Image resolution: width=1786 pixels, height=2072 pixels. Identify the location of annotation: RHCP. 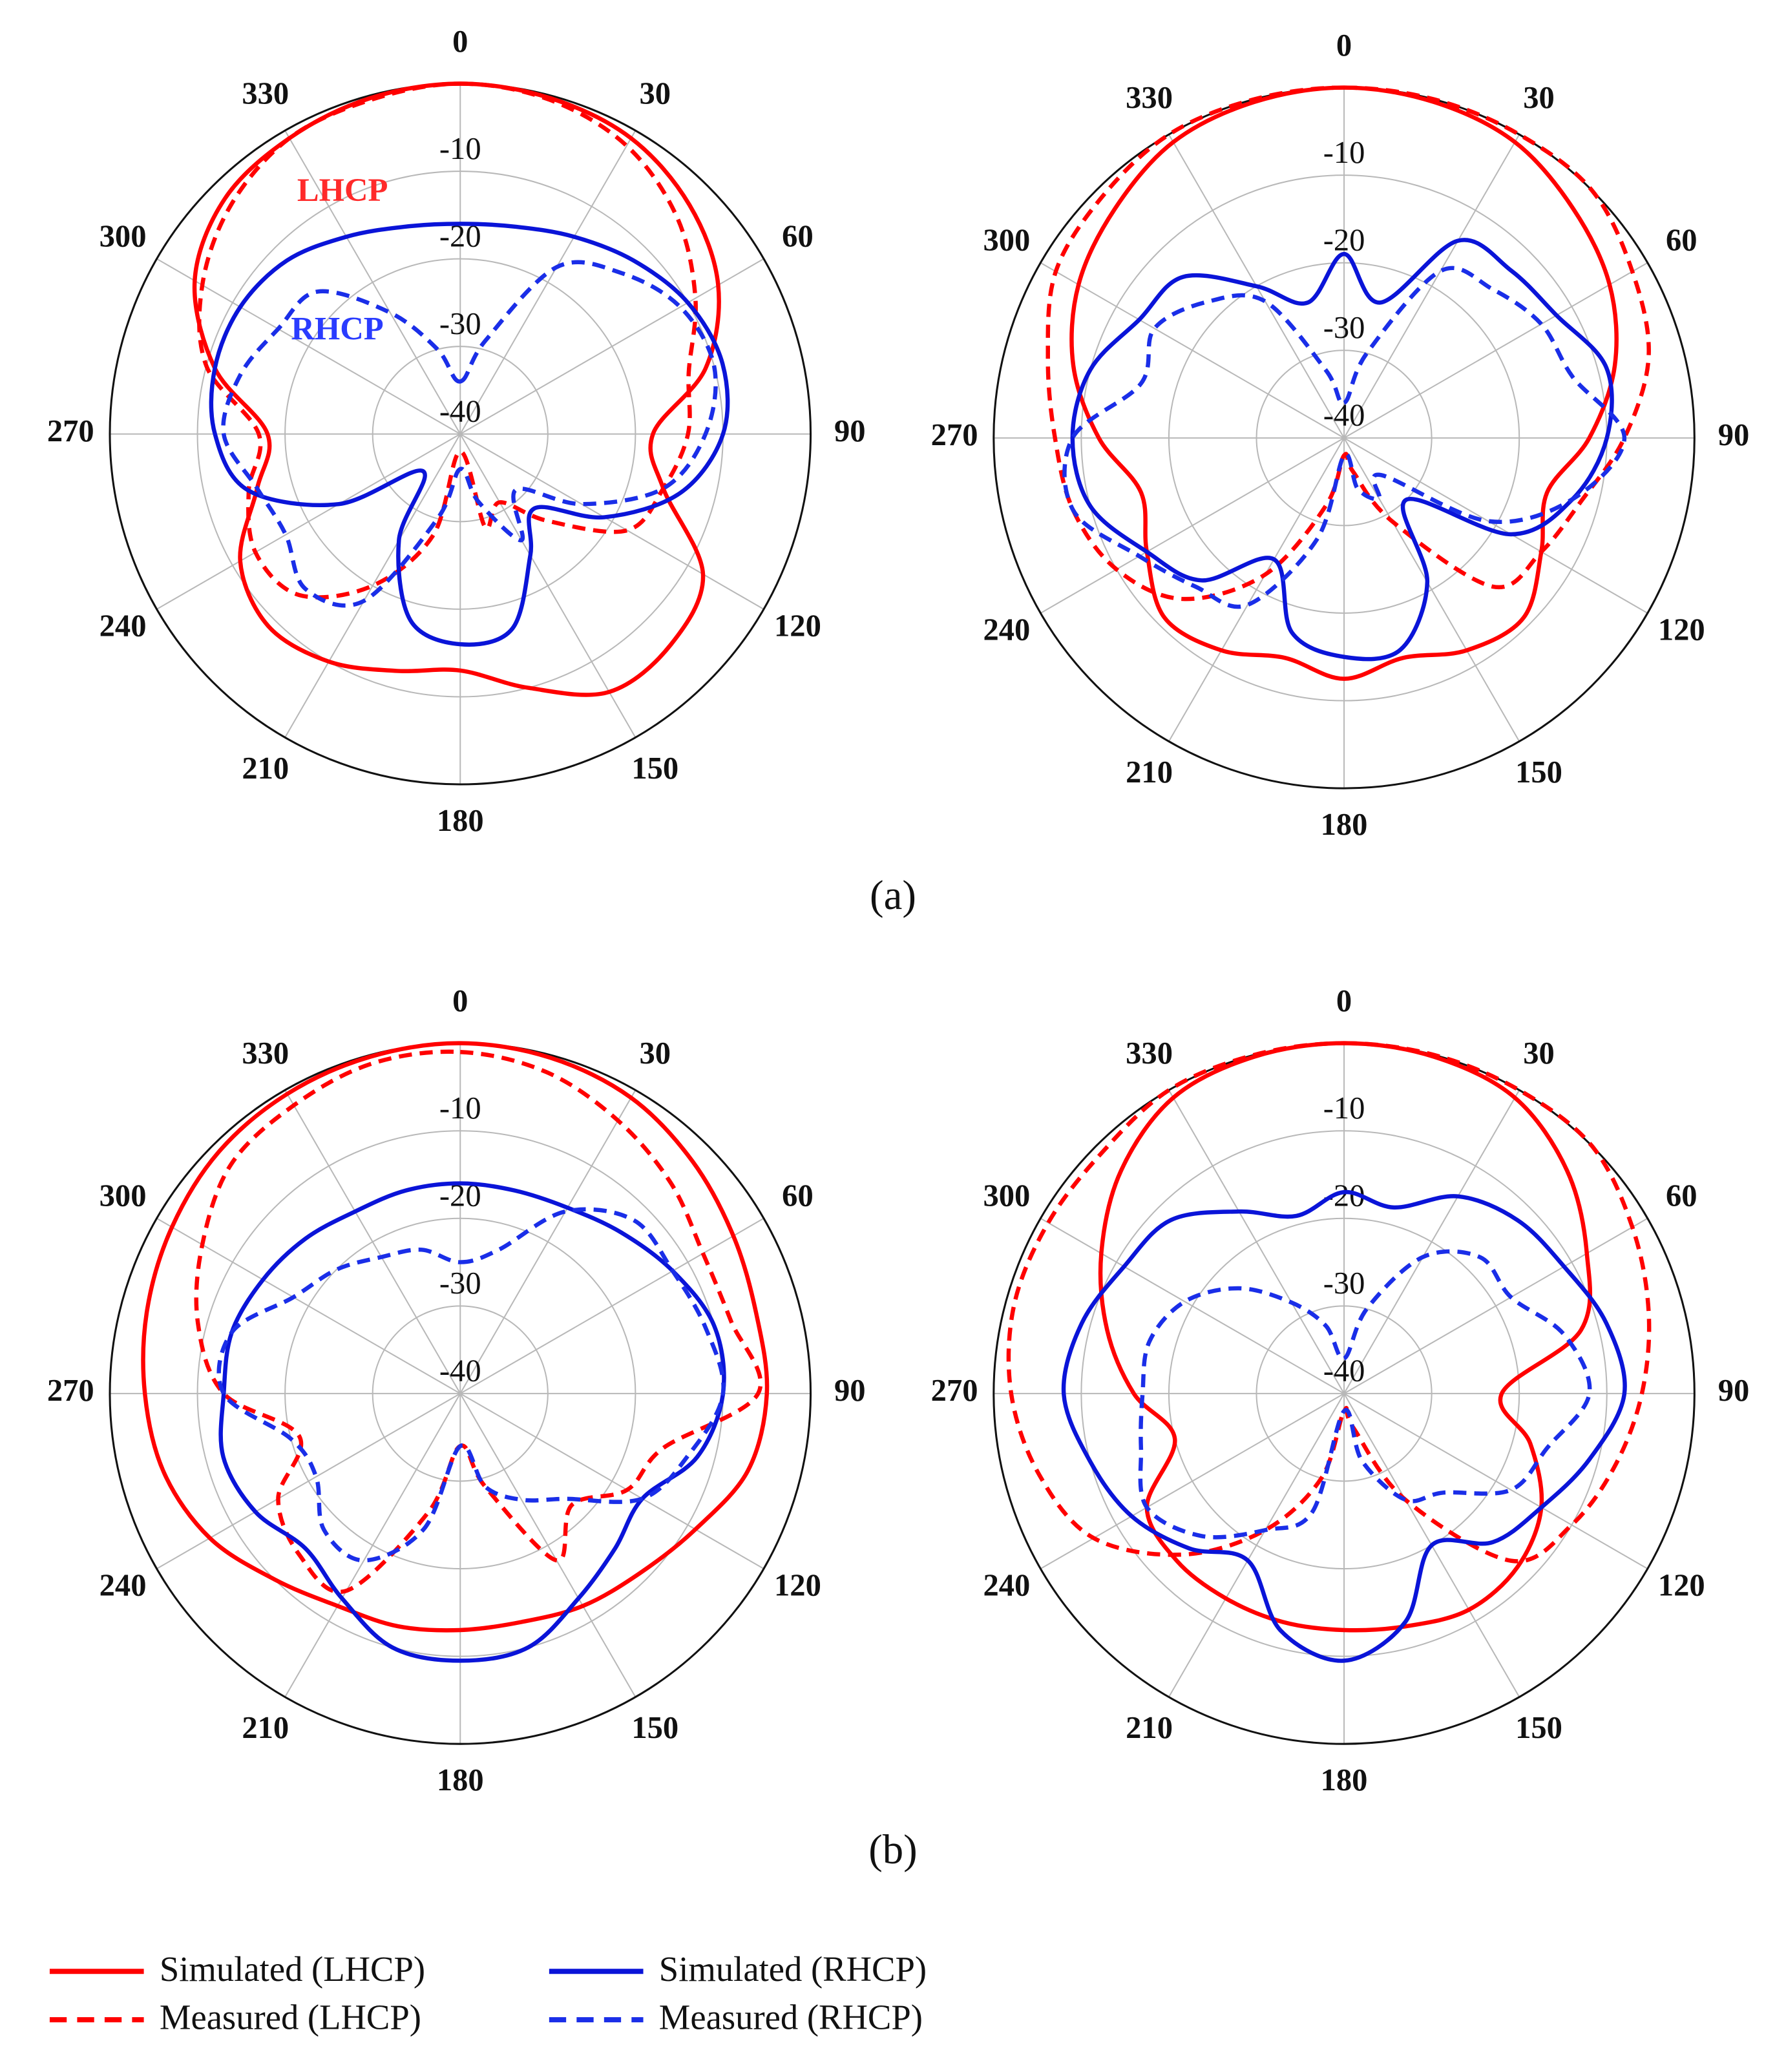
(337, 329).